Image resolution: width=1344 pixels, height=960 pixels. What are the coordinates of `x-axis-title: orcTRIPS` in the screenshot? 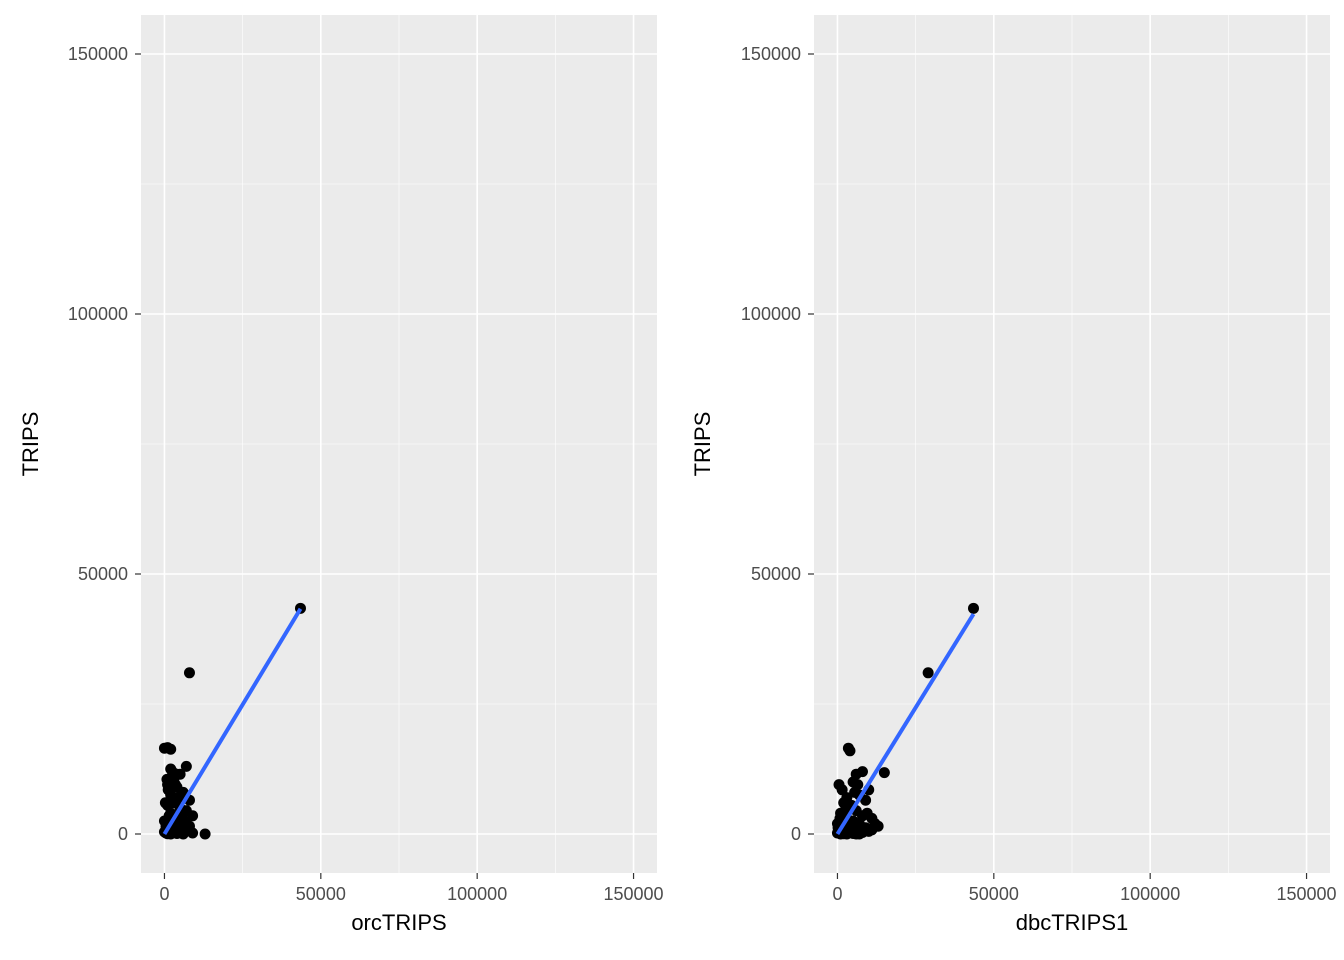 It's located at (398, 922).